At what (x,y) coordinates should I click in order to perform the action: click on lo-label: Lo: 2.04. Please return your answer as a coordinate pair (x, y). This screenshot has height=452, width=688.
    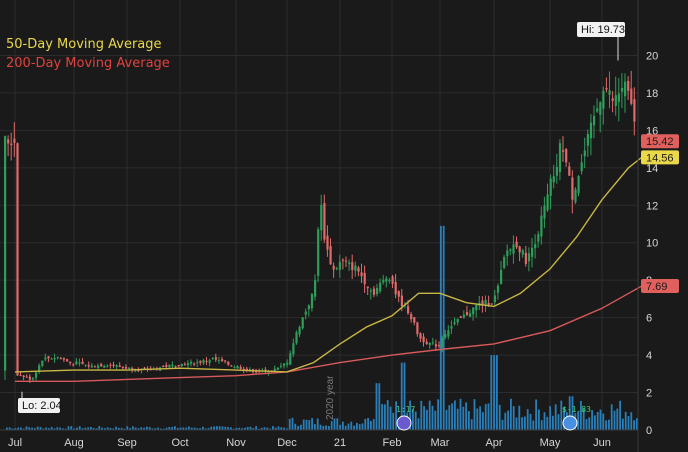
    Looking at the image, I should click on (42, 406).